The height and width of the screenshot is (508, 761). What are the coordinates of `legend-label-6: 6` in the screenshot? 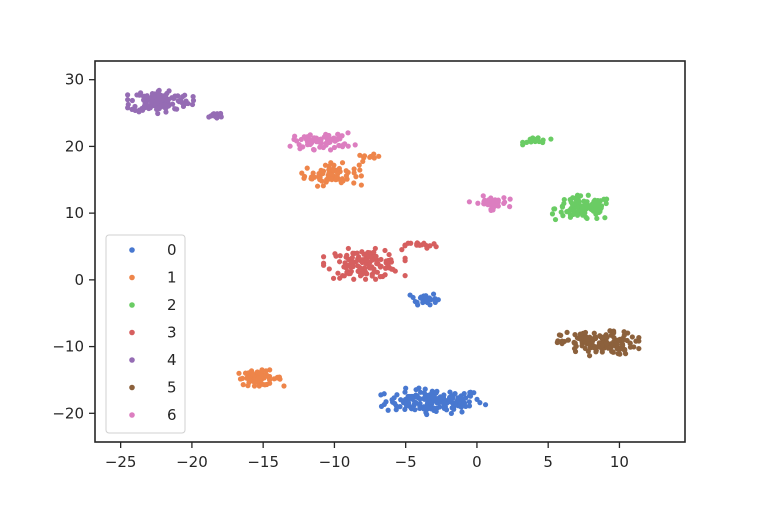 It's located at (172, 415).